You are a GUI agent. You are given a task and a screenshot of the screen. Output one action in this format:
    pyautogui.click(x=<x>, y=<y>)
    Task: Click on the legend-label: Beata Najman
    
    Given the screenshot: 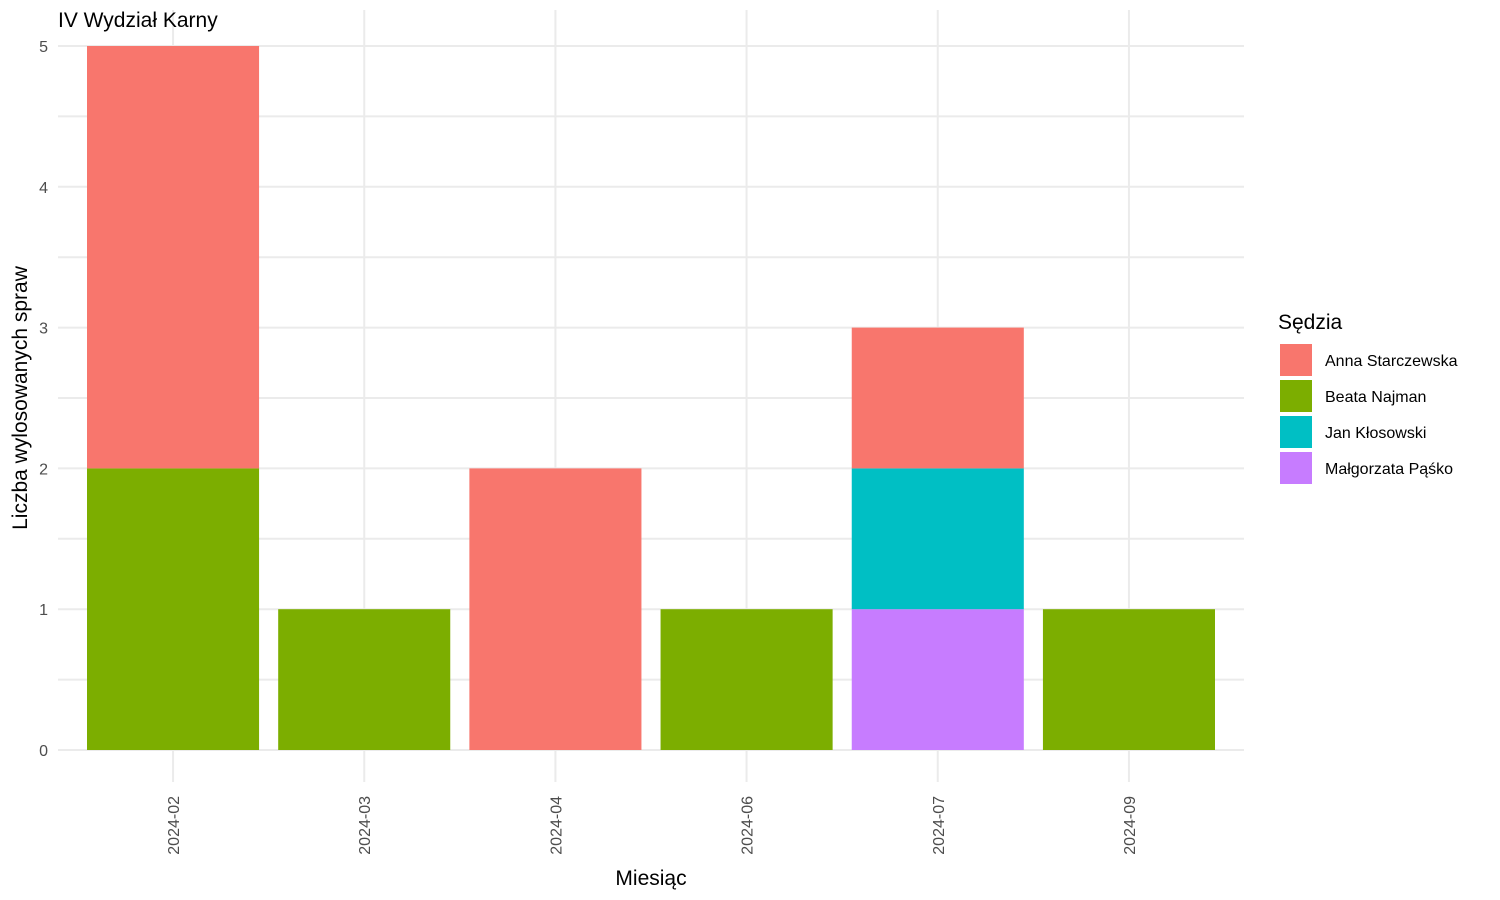 What is the action you would take?
    pyautogui.click(x=1375, y=397)
    